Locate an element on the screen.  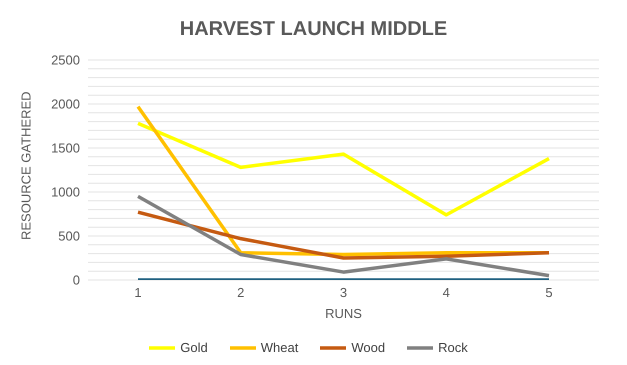
y-tick-label: 0 is located at coordinates (76, 280).